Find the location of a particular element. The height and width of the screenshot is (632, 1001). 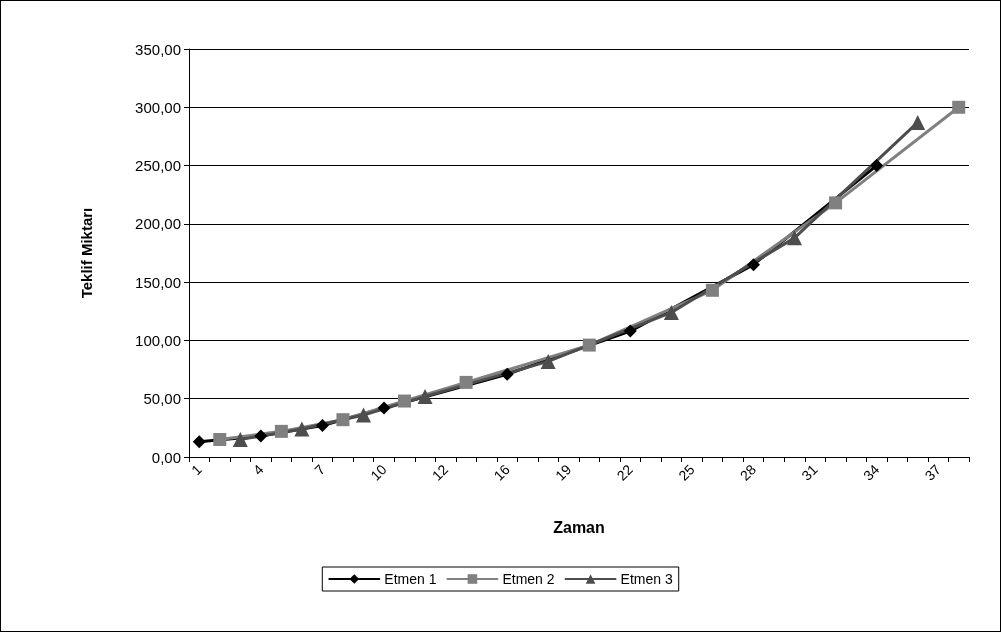

x-tick-label: 19 is located at coordinates (563, 472).